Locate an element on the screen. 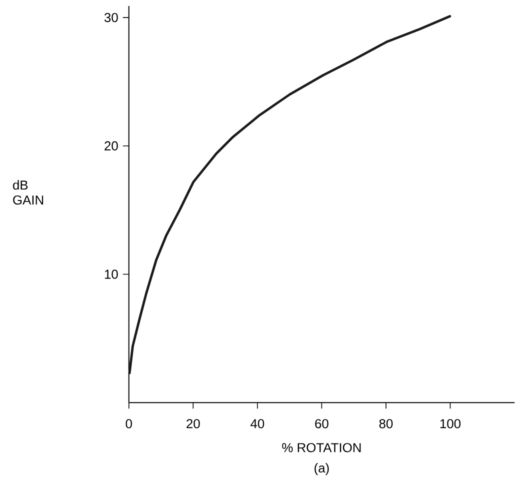 The height and width of the screenshot is (489, 515). x-tick-label: 20 is located at coordinates (193, 423).